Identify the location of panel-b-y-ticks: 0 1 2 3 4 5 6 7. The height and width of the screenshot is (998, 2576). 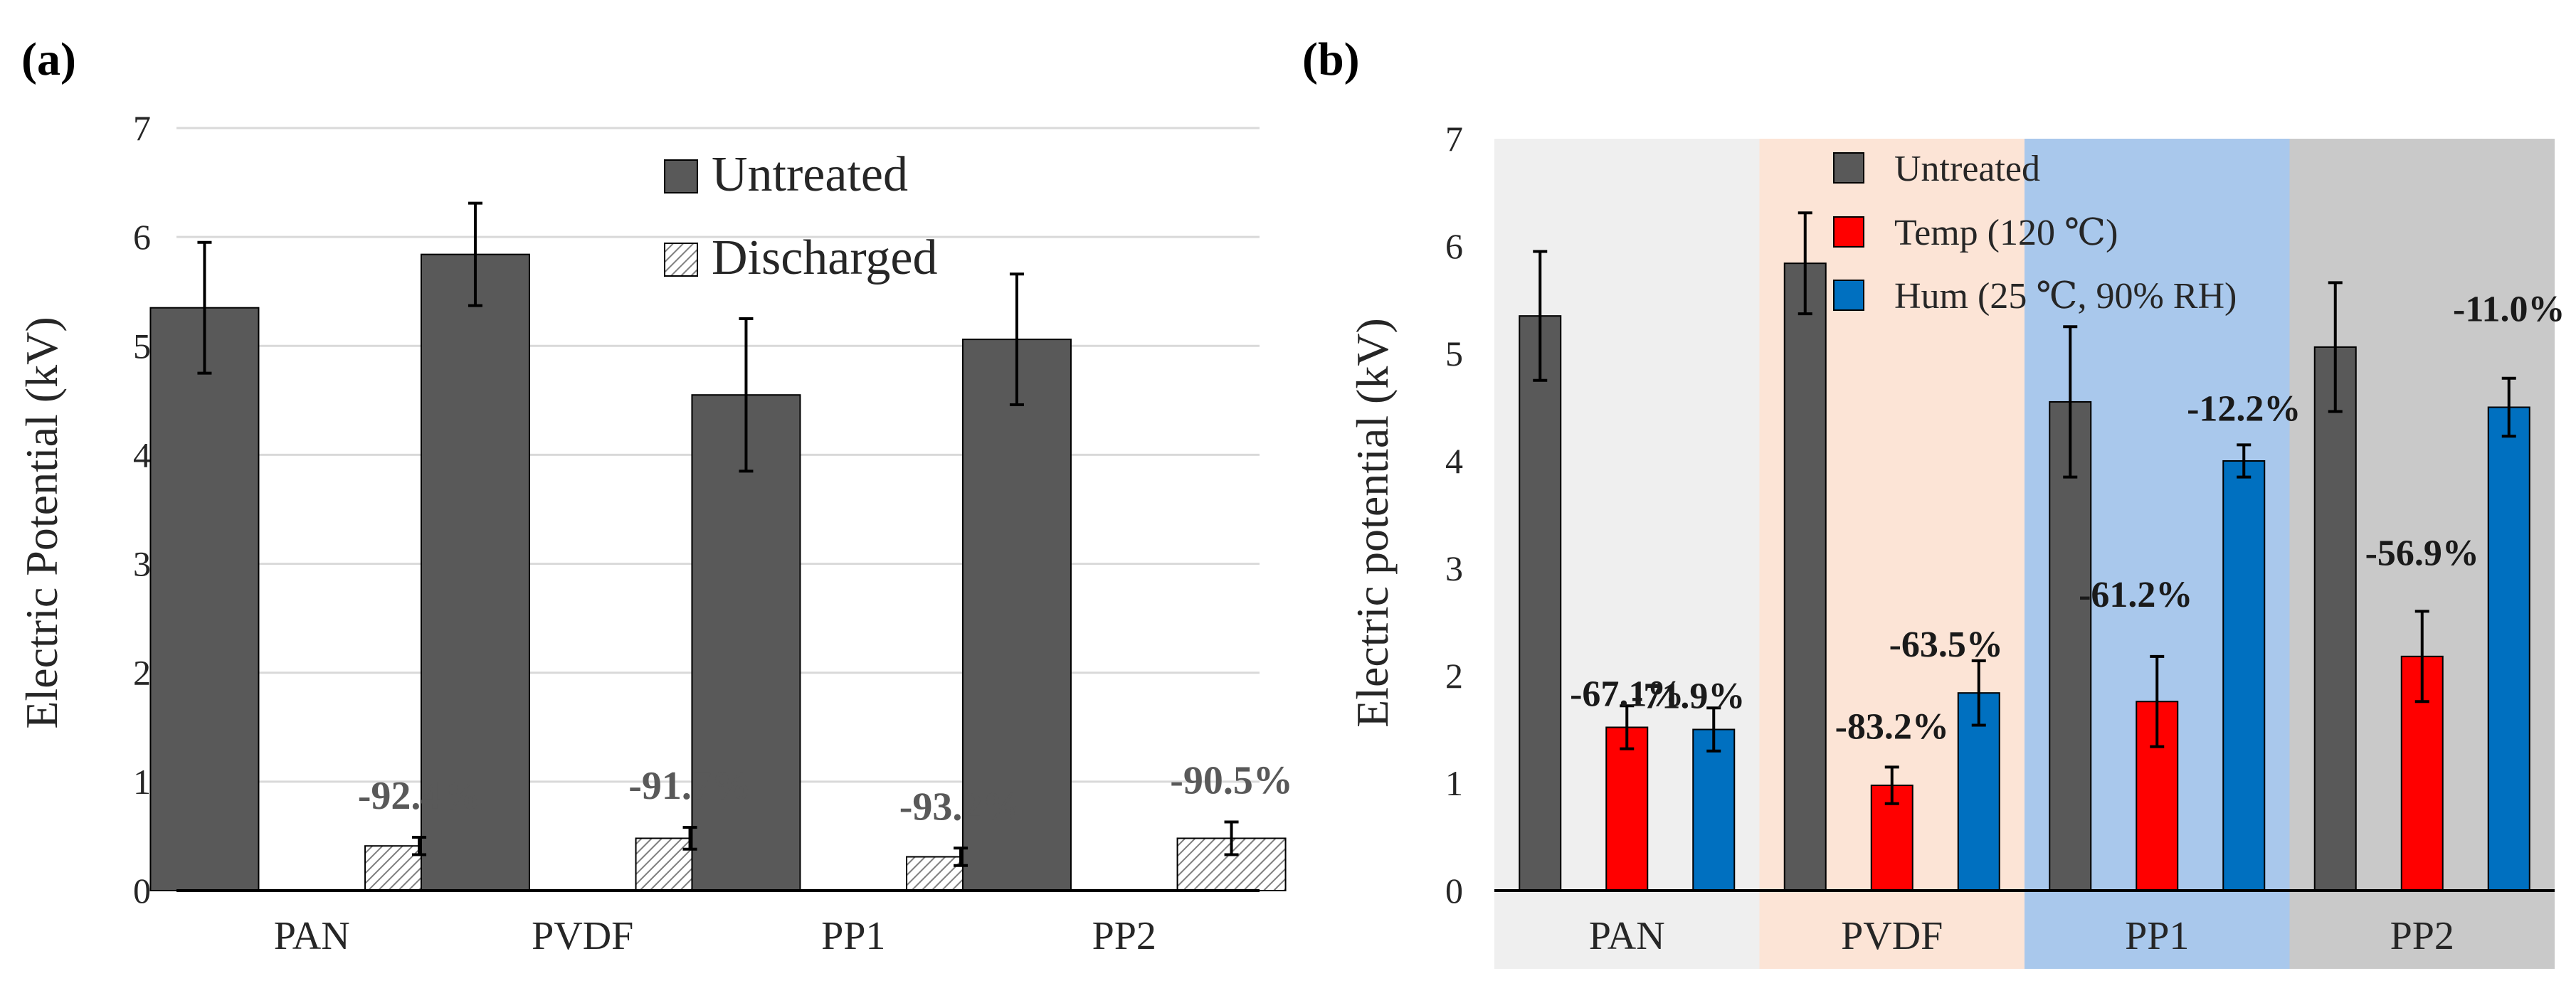
(1454, 515).